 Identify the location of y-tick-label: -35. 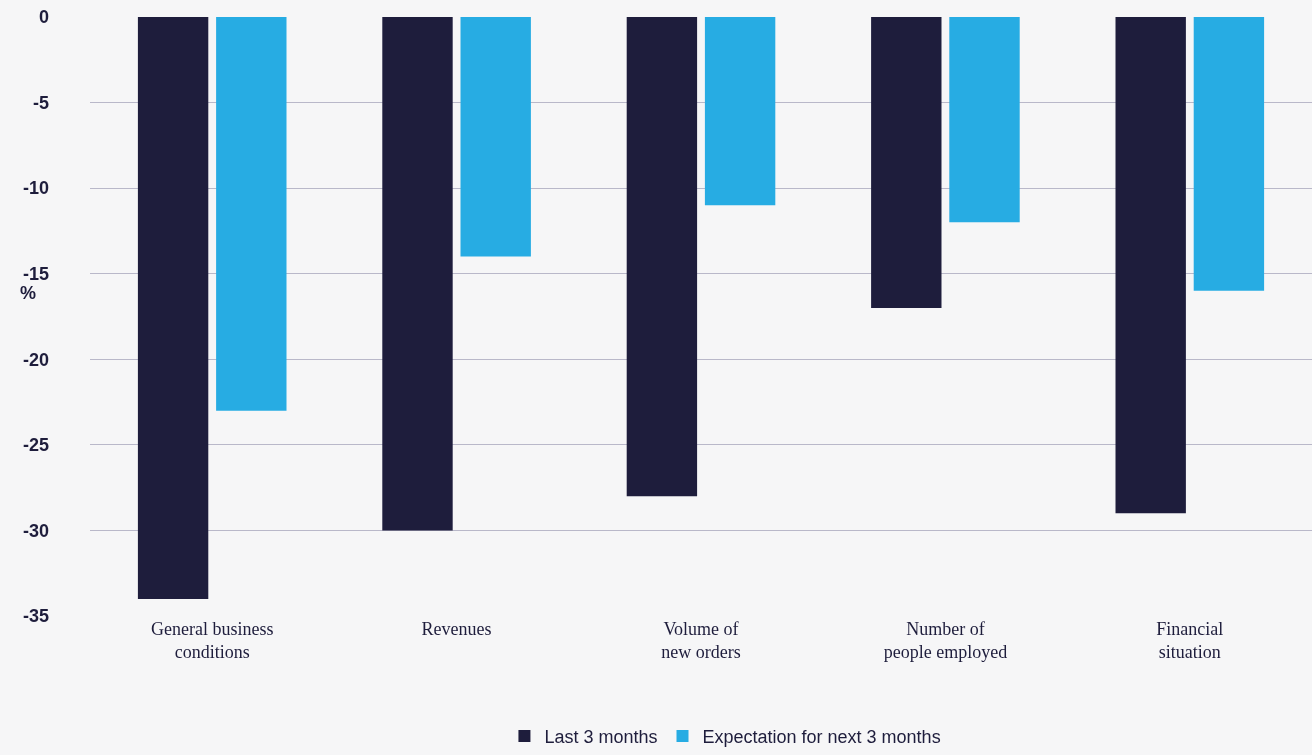
(35, 616).